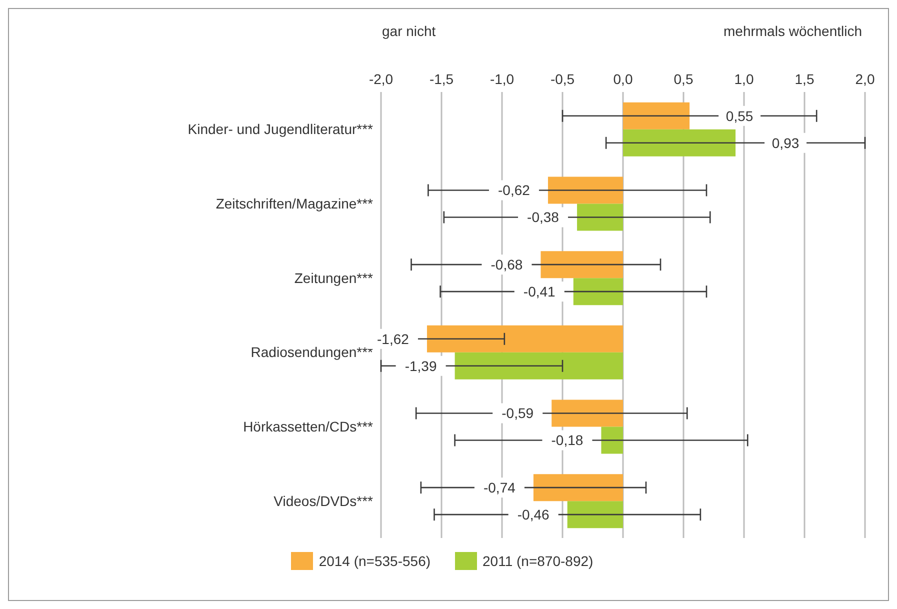 The height and width of the screenshot is (609, 897). I want to click on data-label: -0,46, so click(533, 514).